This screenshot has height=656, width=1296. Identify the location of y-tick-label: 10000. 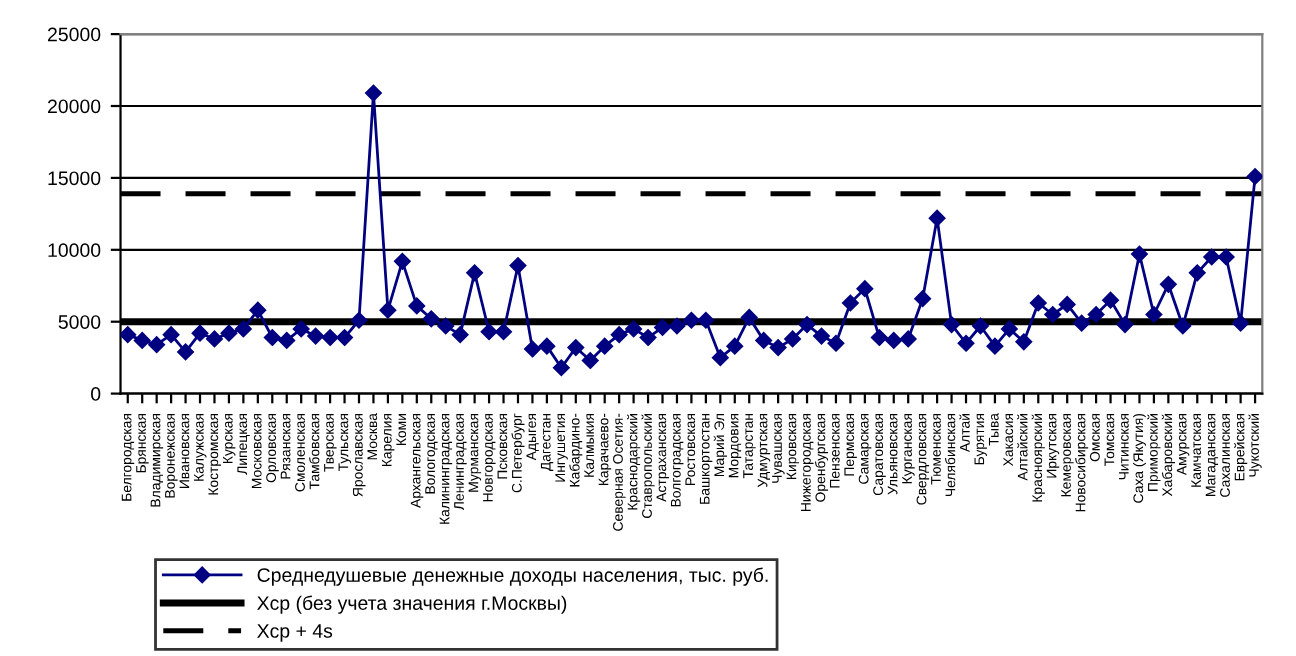
(74, 250).